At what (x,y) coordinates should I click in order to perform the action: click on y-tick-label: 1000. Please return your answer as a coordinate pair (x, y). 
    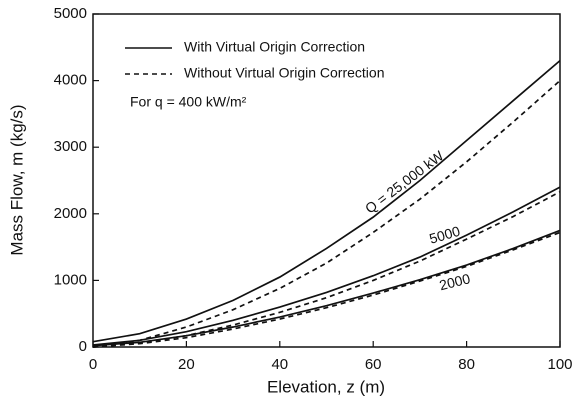
    Looking at the image, I should click on (70, 279).